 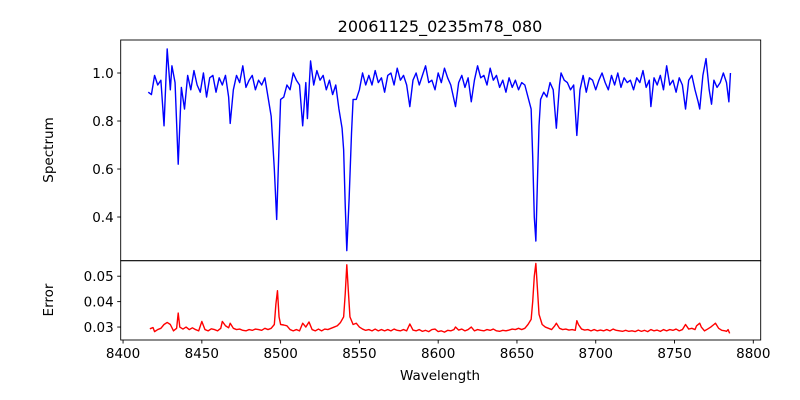 What do you see at coordinates (49, 149) in the screenshot?
I see `spectrum-ylabel: Spectrum` at bounding box center [49, 149].